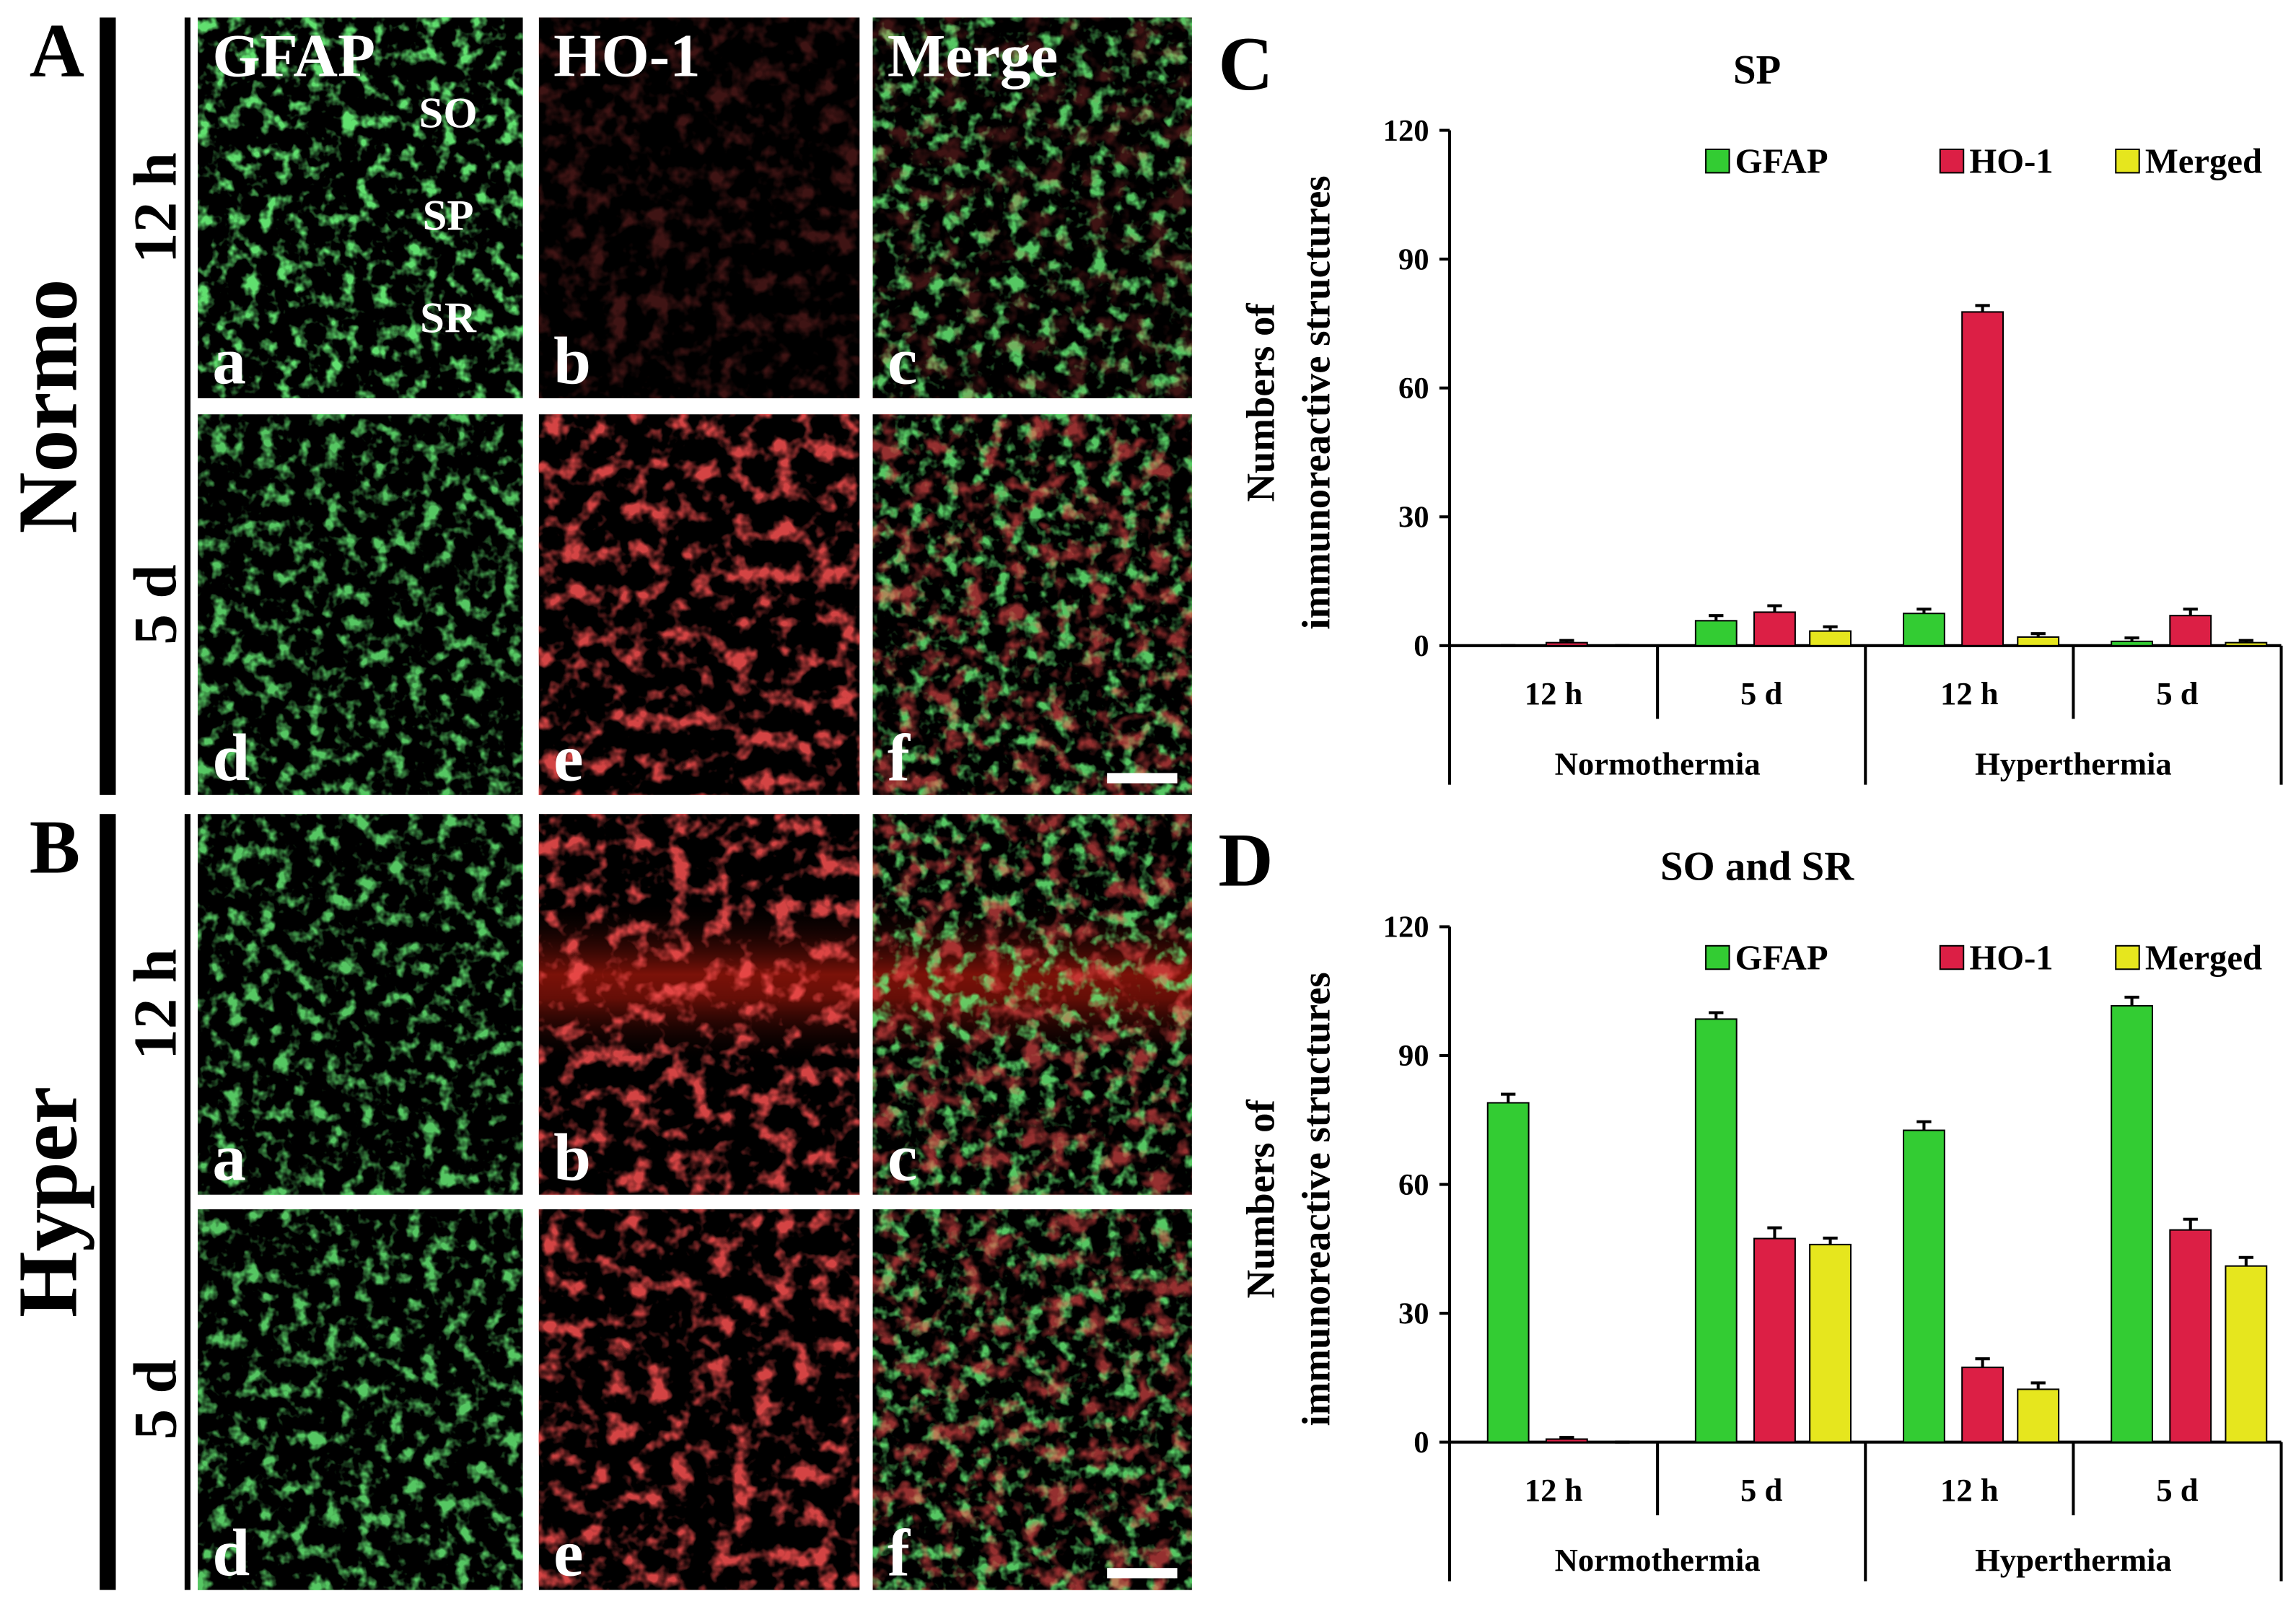  Describe the element at coordinates (572, 1158) in the screenshot. I see `subpanel-label: b` at that location.